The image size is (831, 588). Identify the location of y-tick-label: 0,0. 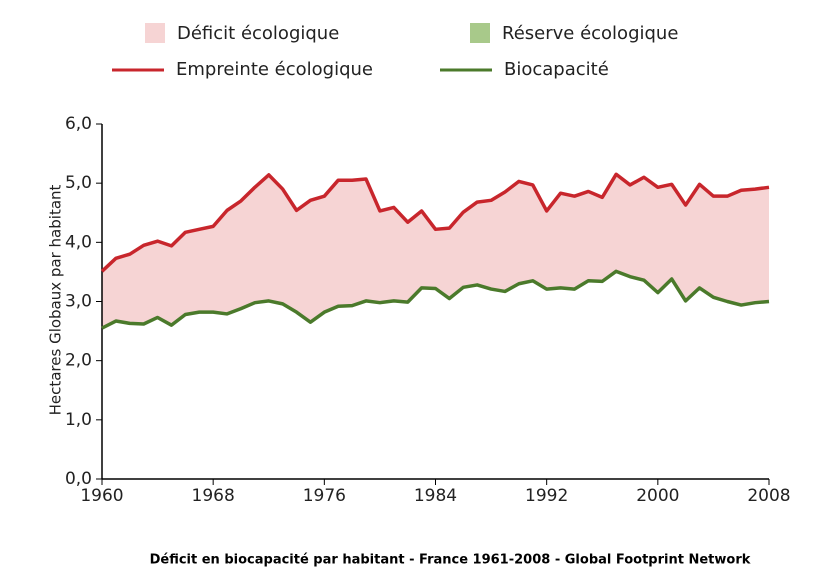
(78, 479).